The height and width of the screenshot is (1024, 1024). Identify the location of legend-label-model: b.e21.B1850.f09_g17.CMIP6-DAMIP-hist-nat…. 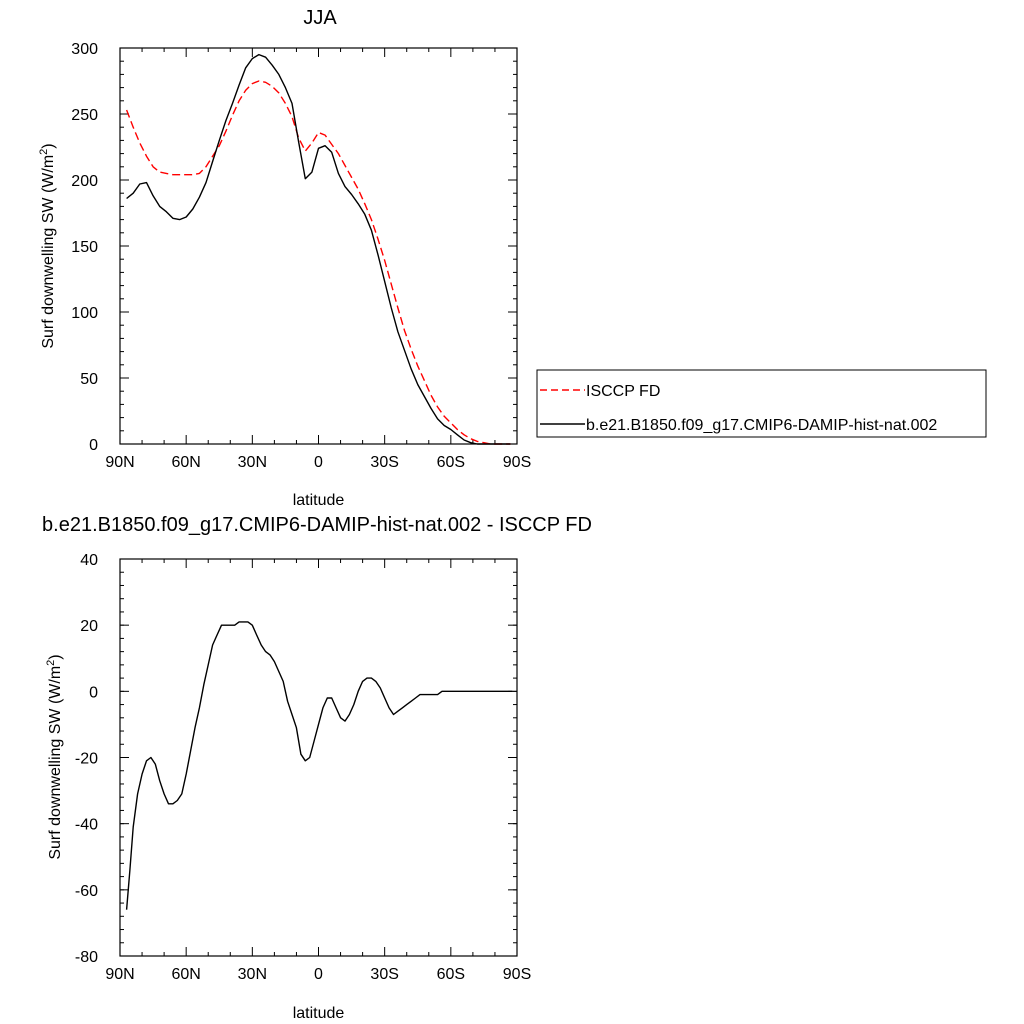
(761, 425).